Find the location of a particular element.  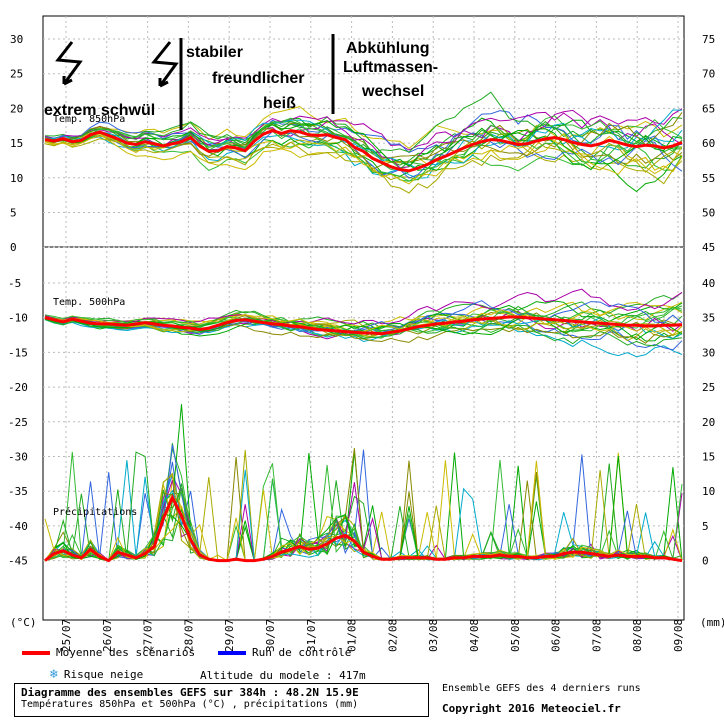

tick-right-t850: 65 is located at coordinates (708, 108).